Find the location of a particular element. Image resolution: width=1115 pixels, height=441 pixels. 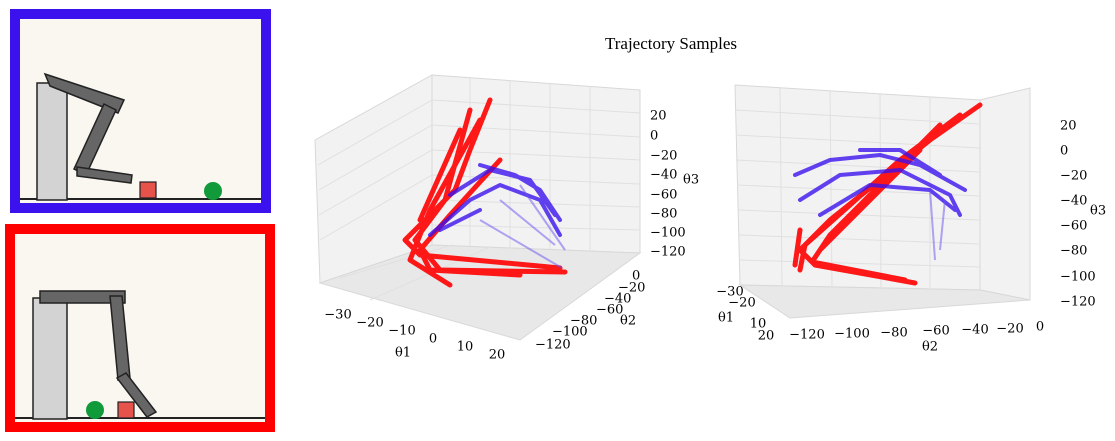

scene-bottom is located at coordinates (140, 328).